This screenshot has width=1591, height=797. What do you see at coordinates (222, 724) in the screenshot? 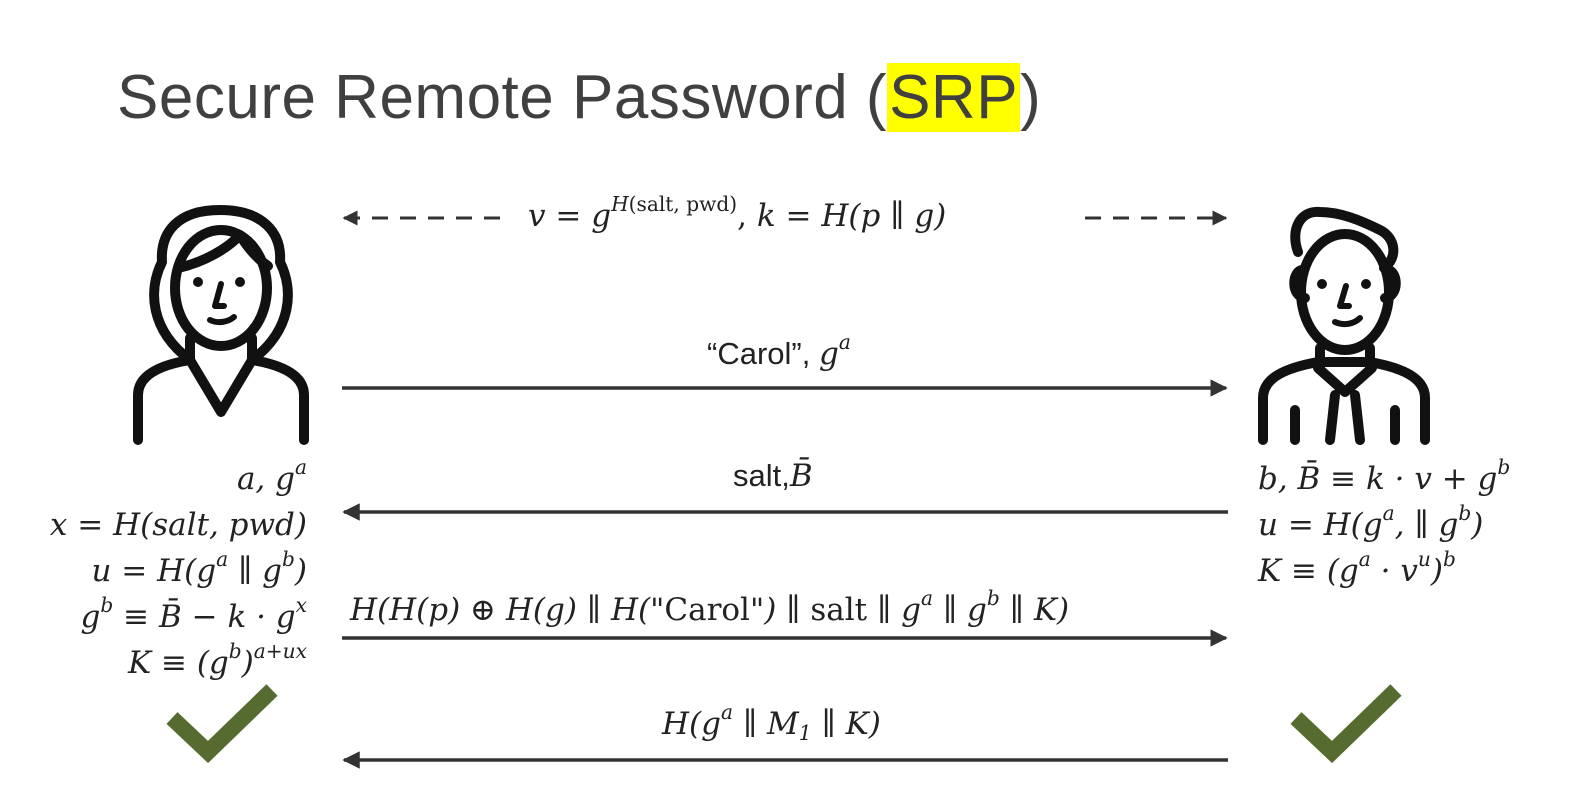
I see `left-check-icon` at bounding box center [222, 724].